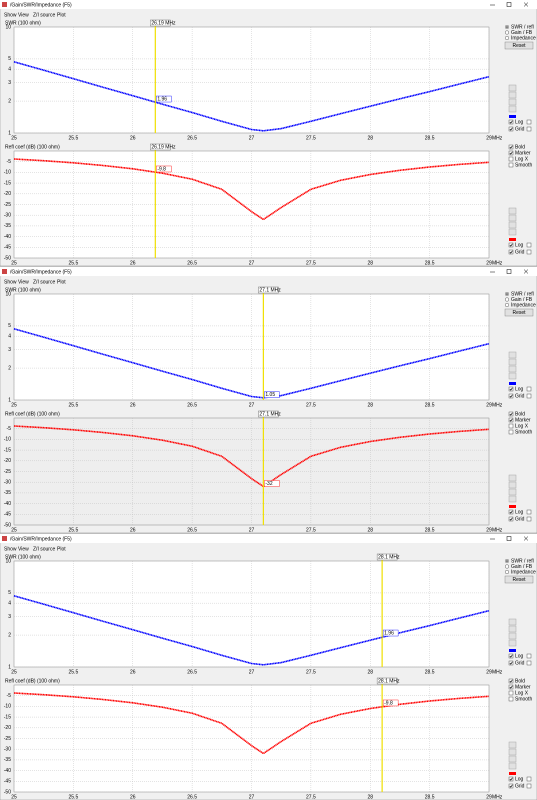 The width and height of the screenshot is (537, 800). Describe the element at coordinates (9, 593) in the screenshot. I see `y-tick-label: 5` at that location.